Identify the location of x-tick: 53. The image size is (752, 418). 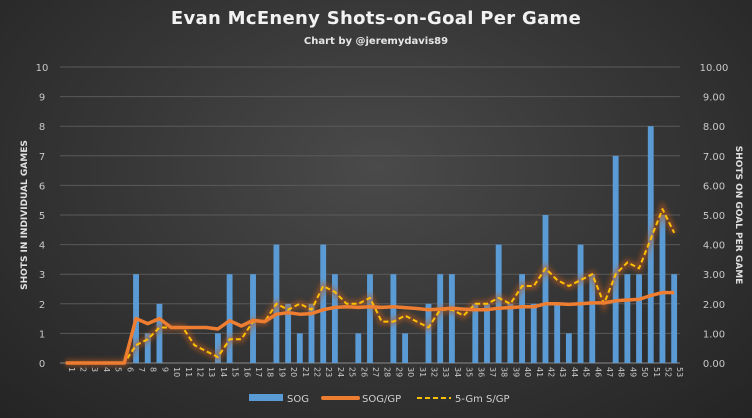
(679, 372).